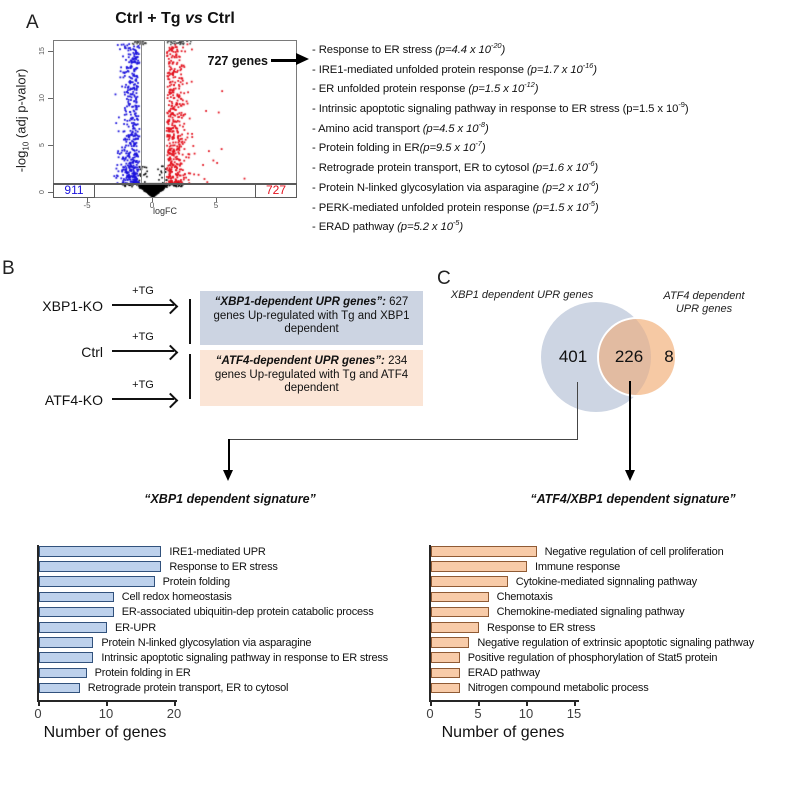 This screenshot has width=787, height=785. I want to click on right-signature-label: “ATF4/XBP1 dependent signature”, so click(633, 499).